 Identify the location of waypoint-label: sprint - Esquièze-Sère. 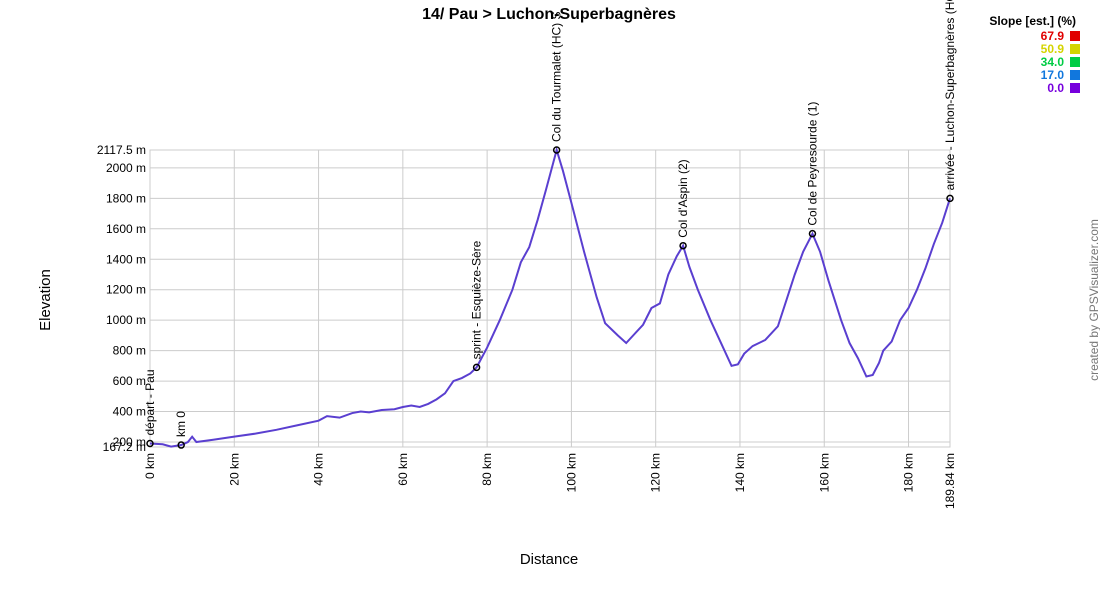
(477, 299).